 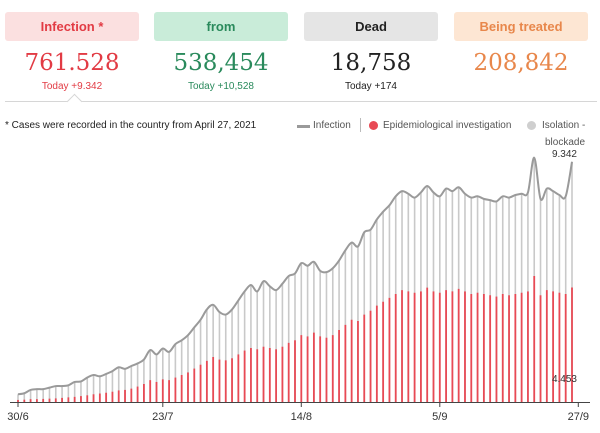 I want to click on x-tick-label: 30/6, so click(x=17, y=417).